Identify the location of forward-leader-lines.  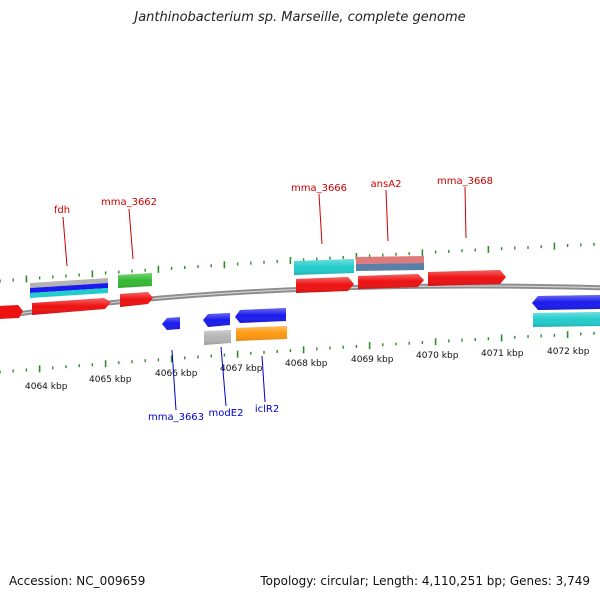
(264, 226).